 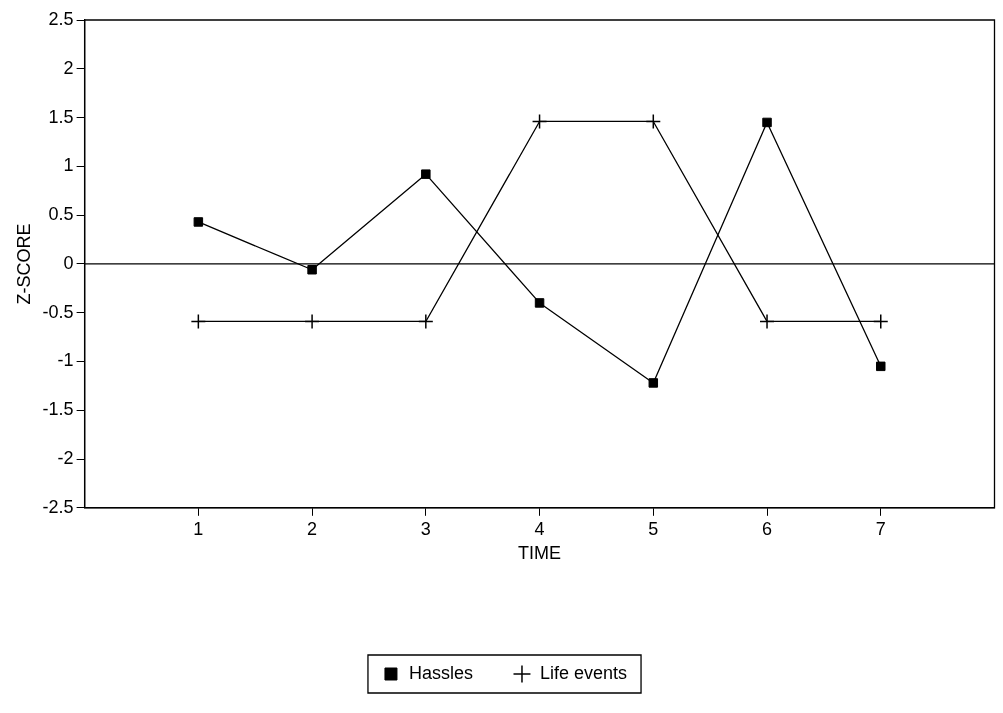 I want to click on y-tick-label: -2, so click(x=65, y=457).